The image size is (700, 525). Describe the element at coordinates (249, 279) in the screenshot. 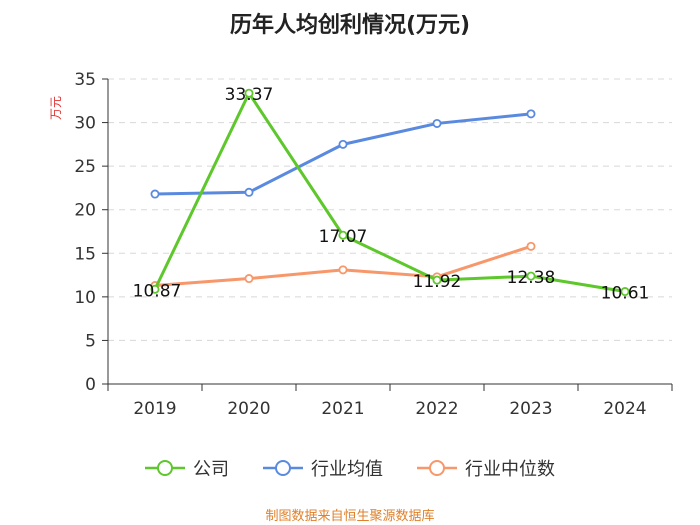

I see `data-point-industry_median-2020` at that location.